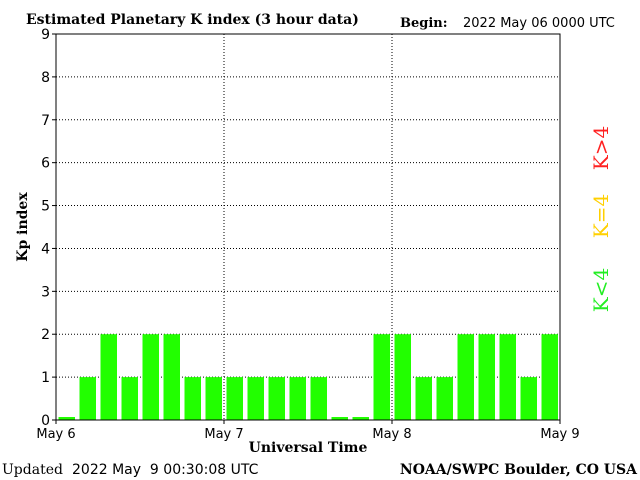 Image resolution: width=640 pixels, height=480 pixels. What do you see at coordinates (23, 227) in the screenshot?
I see `y-axis-label: Kp index` at bounding box center [23, 227].